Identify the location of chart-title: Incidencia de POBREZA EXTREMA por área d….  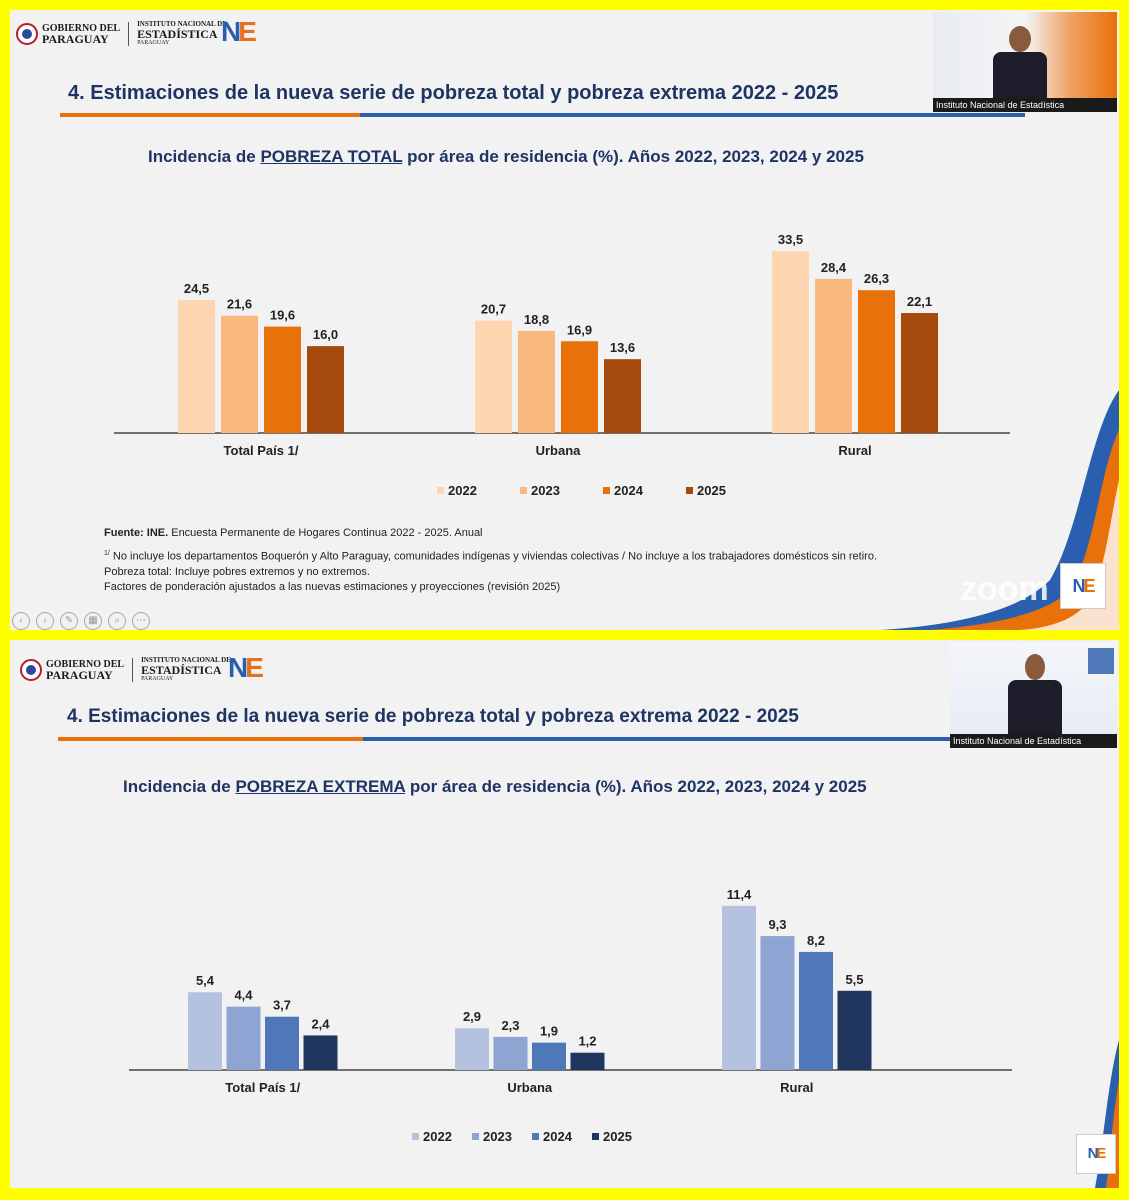
(495, 787).